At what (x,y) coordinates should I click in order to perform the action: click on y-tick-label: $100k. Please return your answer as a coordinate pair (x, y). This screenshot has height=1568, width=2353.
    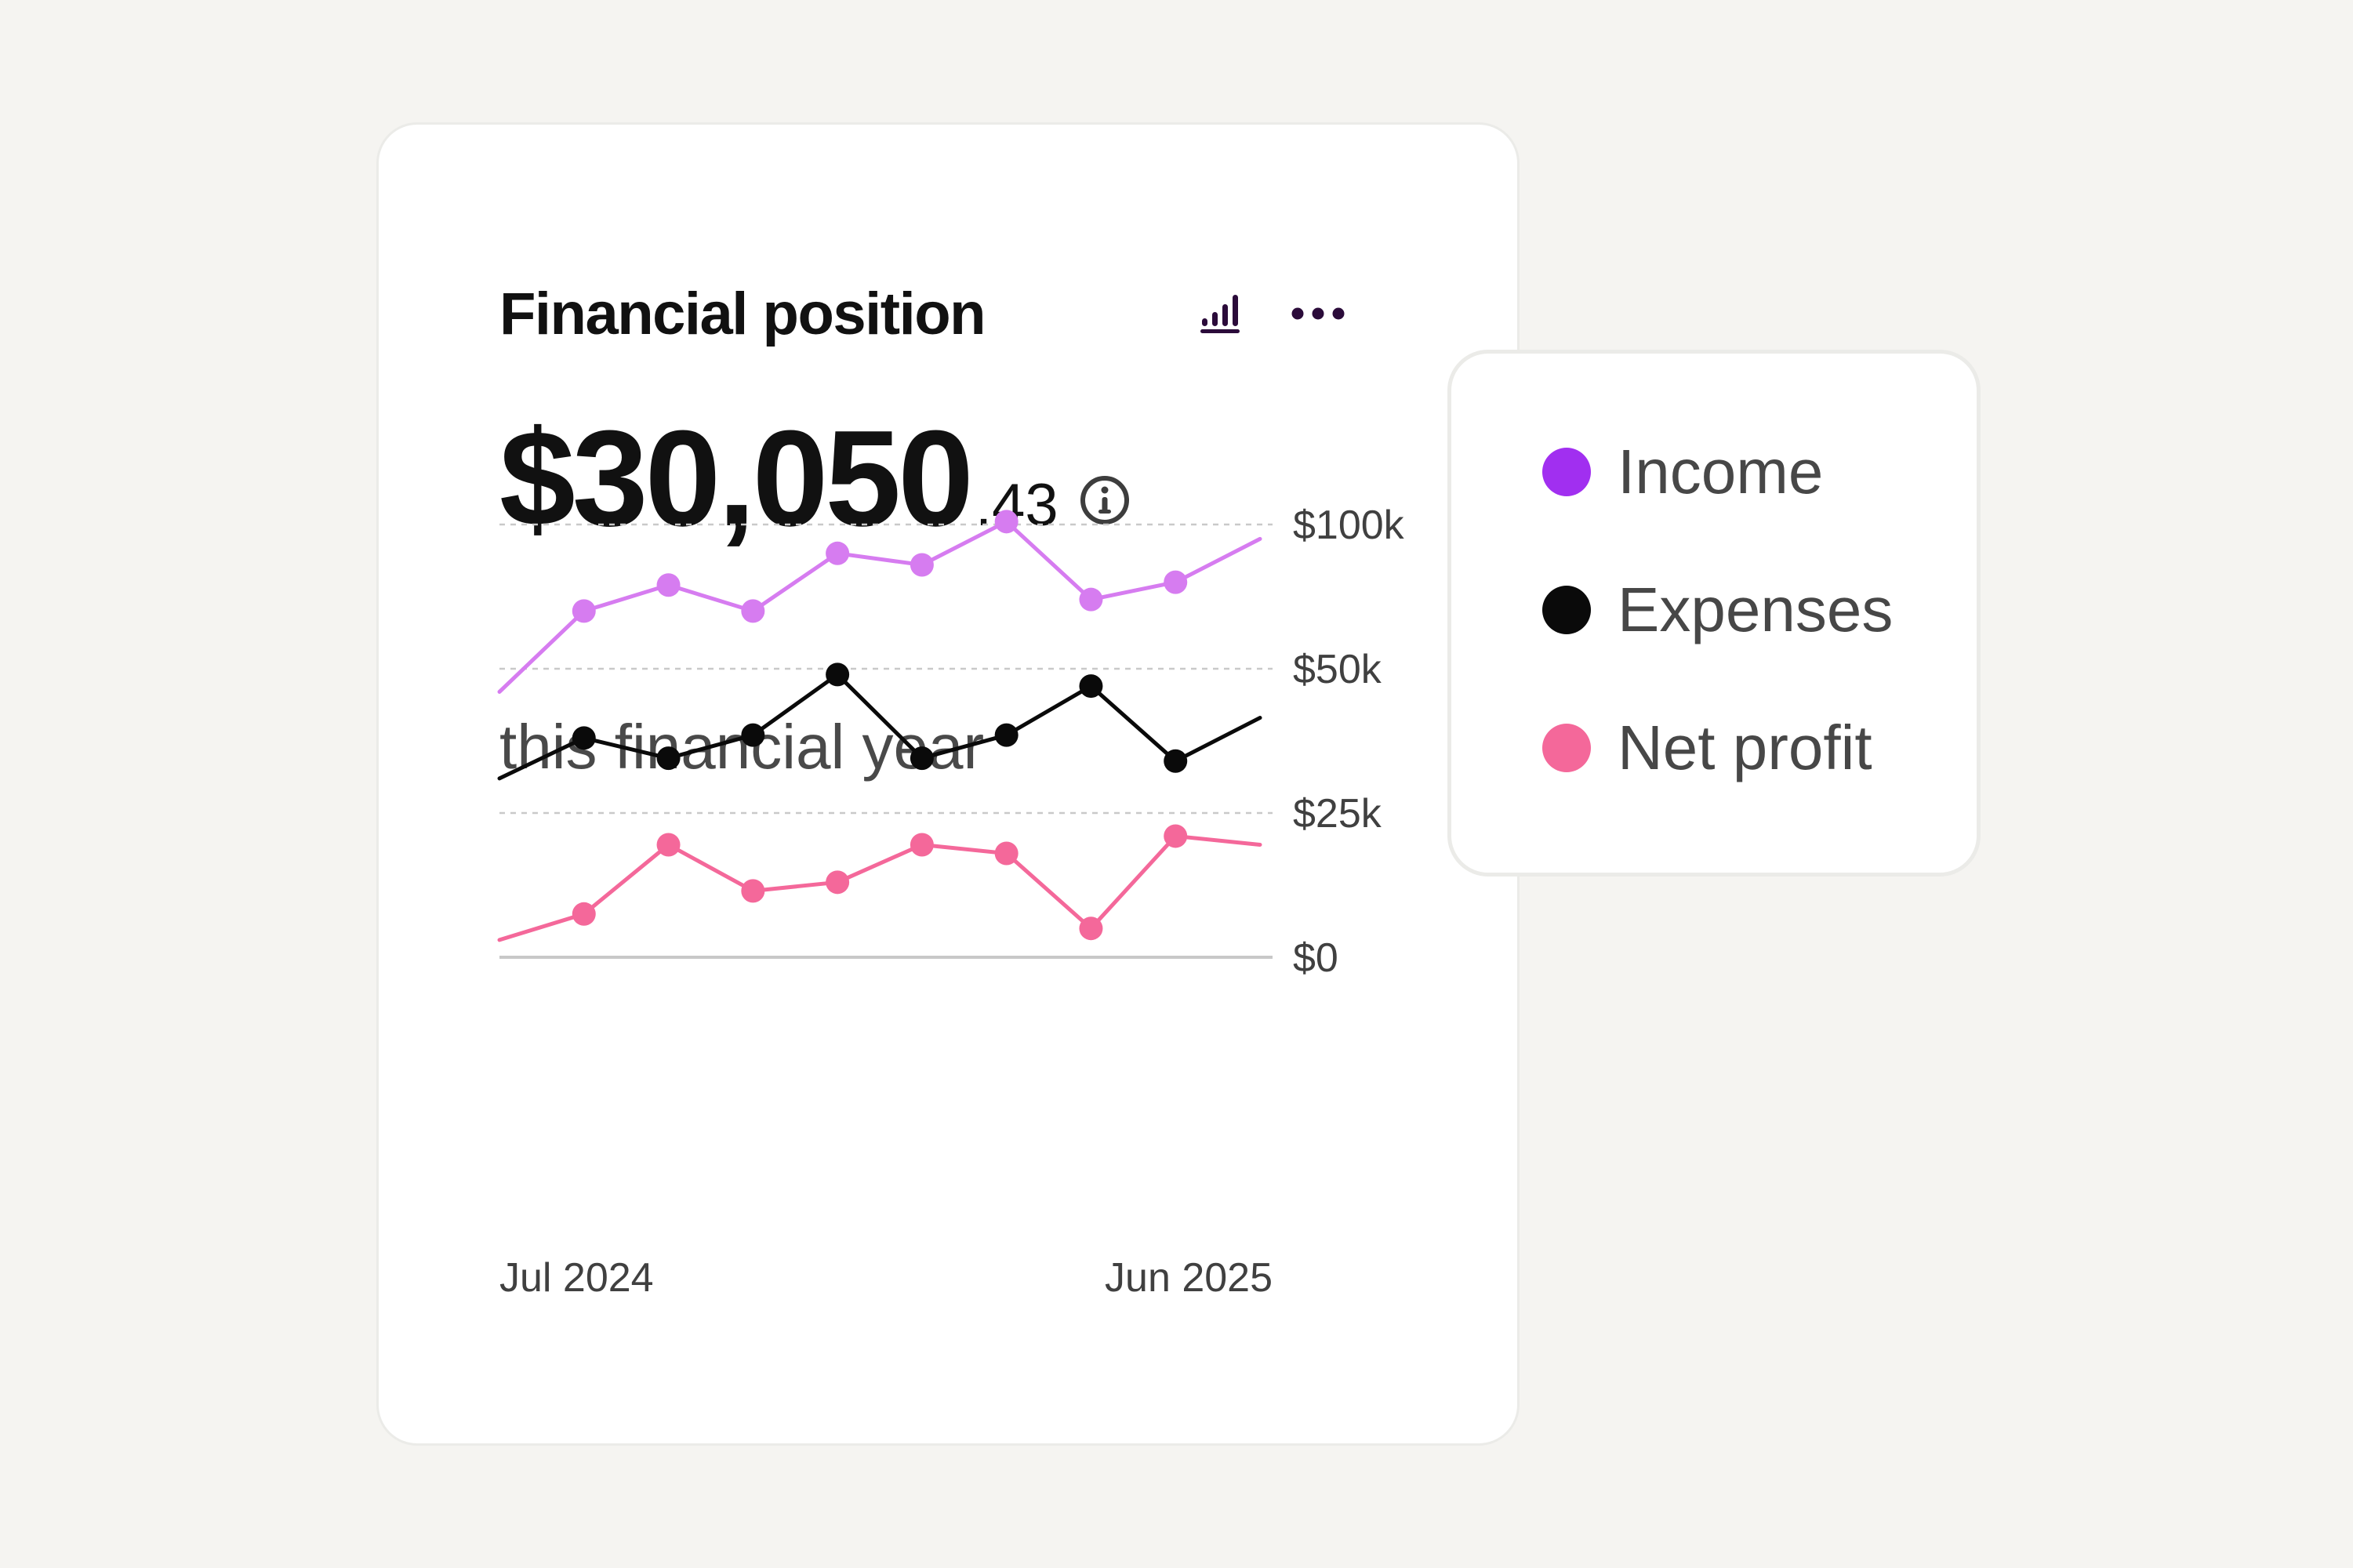
    Looking at the image, I should click on (1349, 525).